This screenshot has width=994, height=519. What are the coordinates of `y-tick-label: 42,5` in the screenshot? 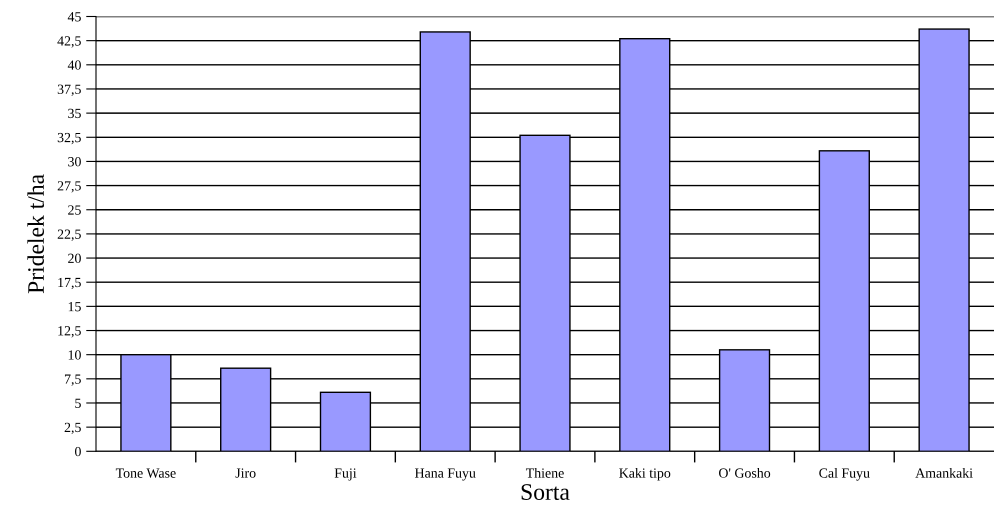 It's located at (69, 42).